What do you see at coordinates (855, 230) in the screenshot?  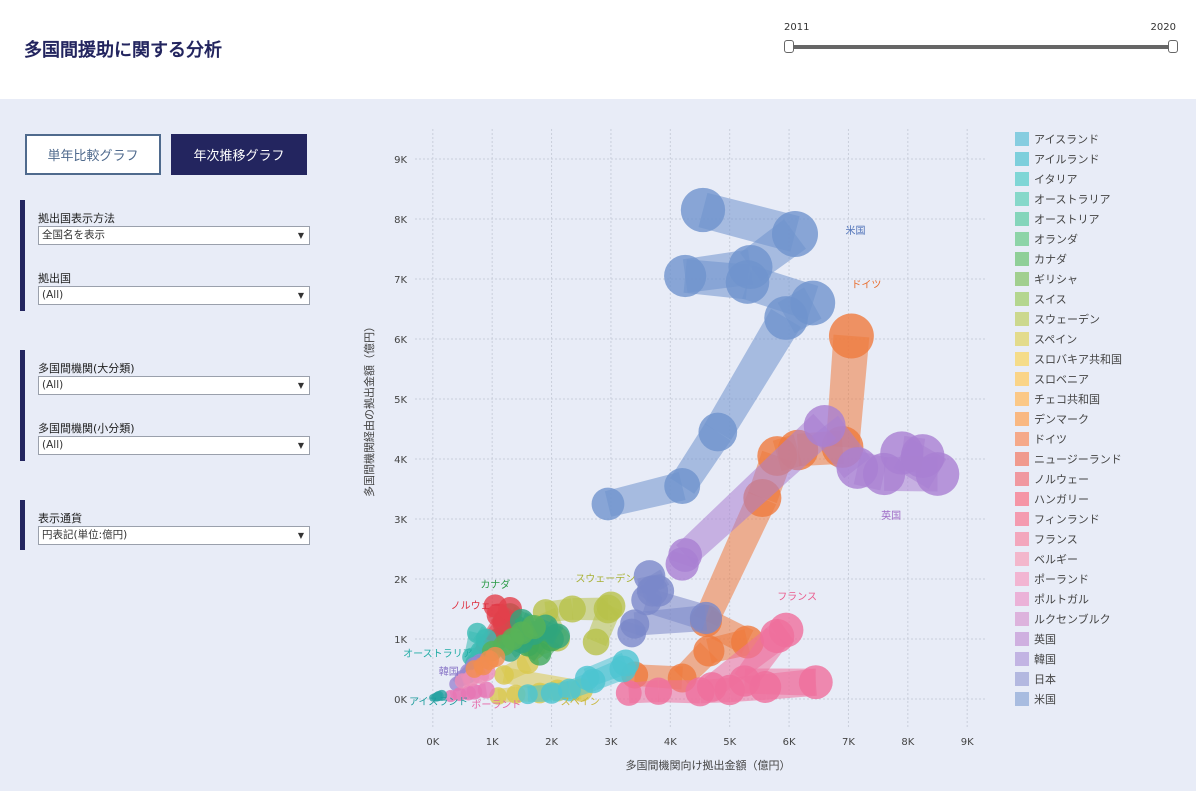 I see `country-label: 米国` at bounding box center [855, 230].